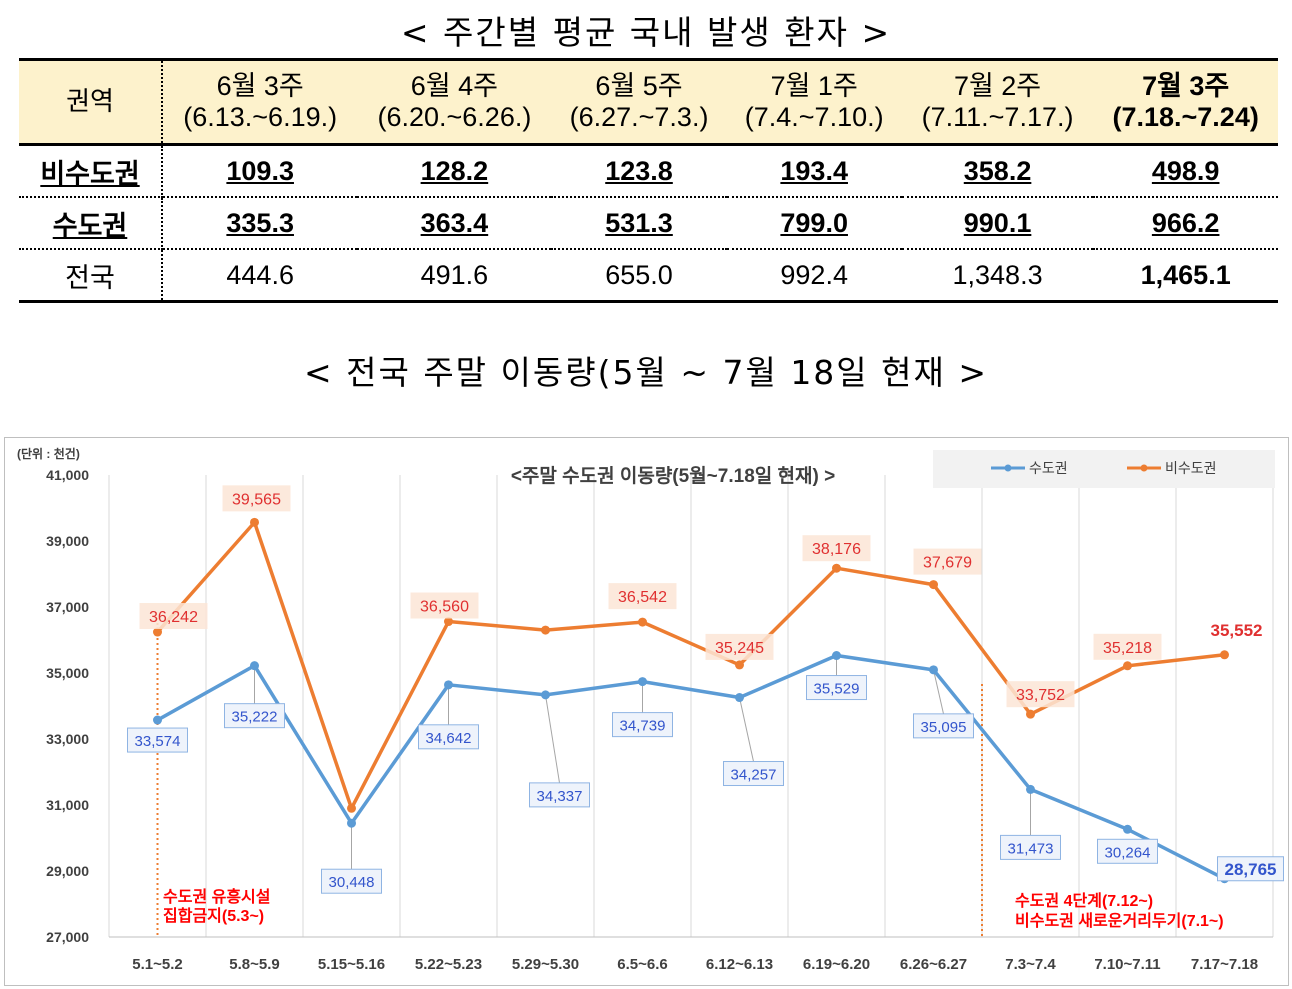 The width and height of the screenshot is (1292, 989). I want to click on week-header: 7월 1주 (7.4.~7.10.), so click(814, 102).